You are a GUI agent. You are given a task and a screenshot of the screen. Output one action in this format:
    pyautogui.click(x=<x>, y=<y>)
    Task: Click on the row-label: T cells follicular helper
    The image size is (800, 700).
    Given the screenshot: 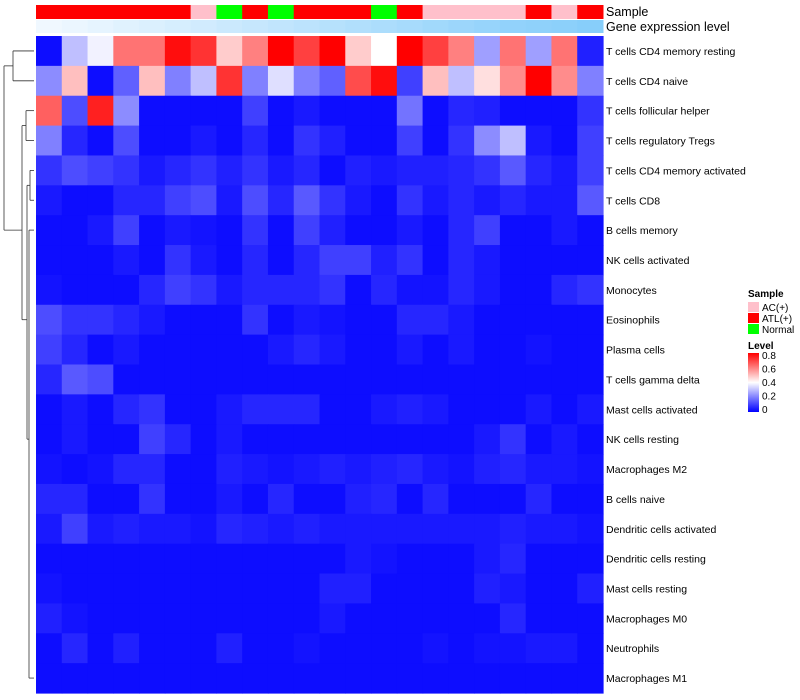 What is the action you would take?
    pyautogui.click(x=658, y=112)
    